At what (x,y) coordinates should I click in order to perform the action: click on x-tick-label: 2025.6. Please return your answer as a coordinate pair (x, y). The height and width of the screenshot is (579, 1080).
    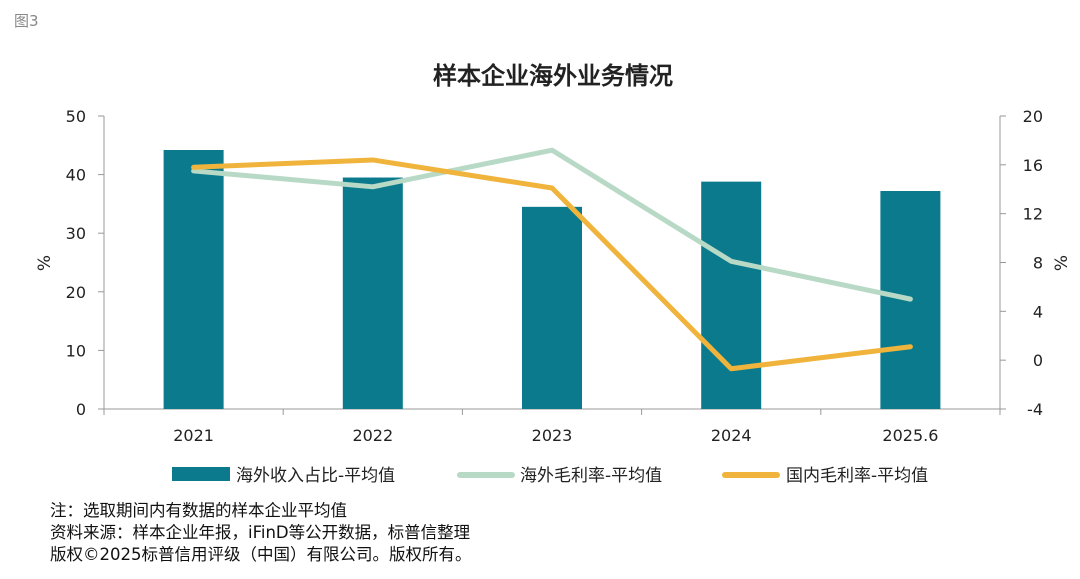
    Looking at the image, I should click on (910, 435).